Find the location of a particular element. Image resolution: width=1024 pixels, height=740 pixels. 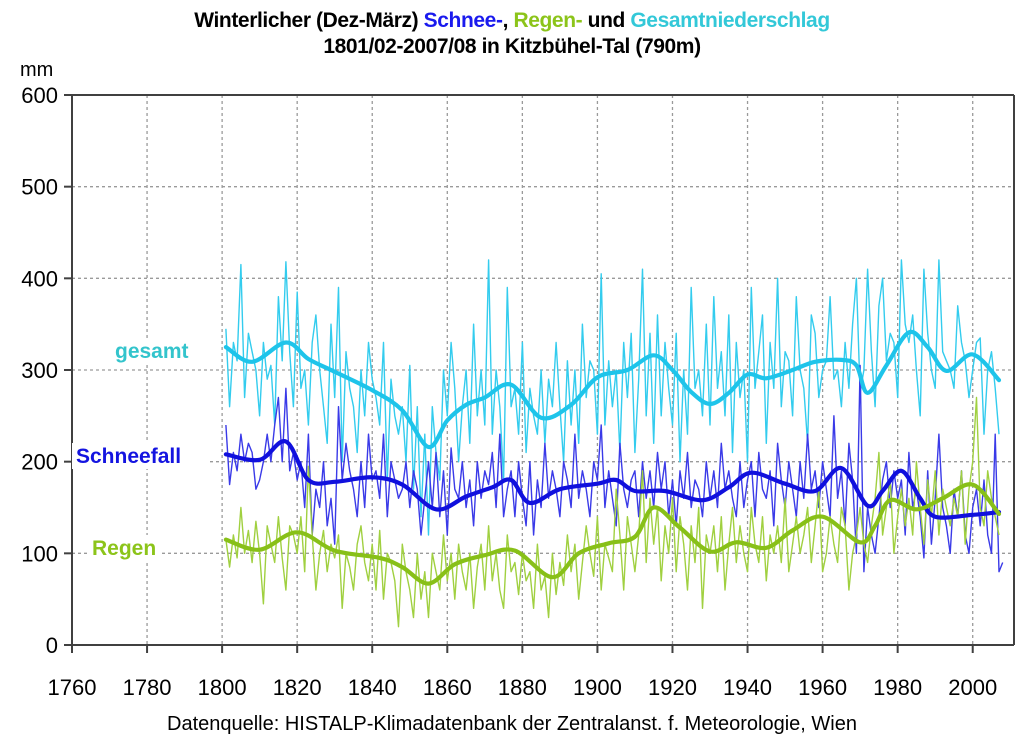

y-tick-label: 600 is located at coordinates (39, 95).